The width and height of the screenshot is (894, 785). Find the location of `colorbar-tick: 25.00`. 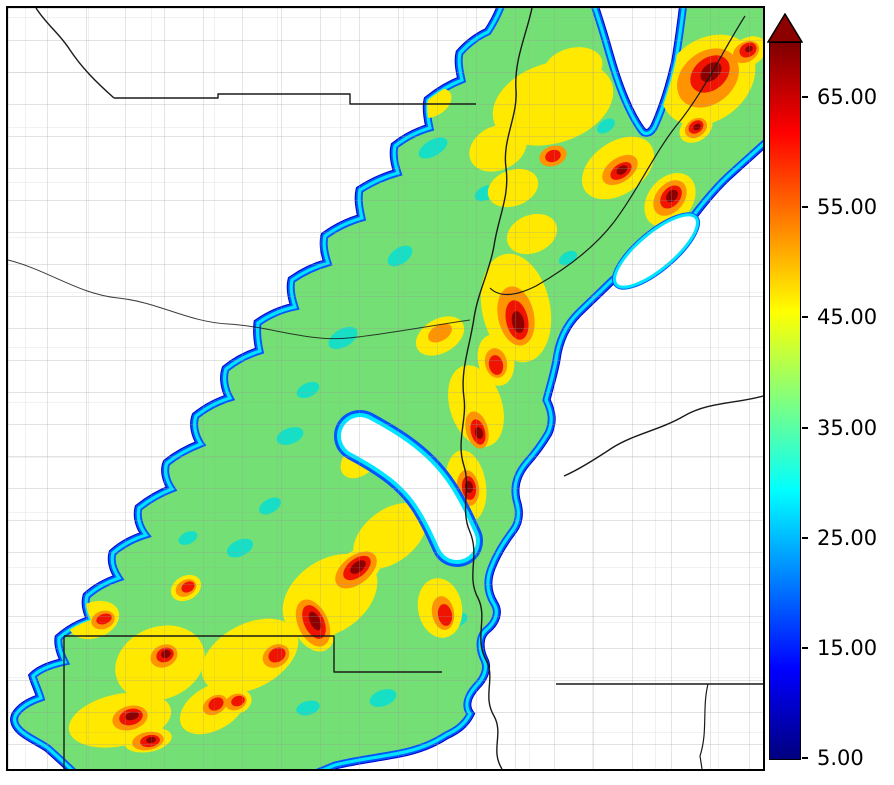

colorbar-tick: 25.00 is located at coordinates (839, 538).